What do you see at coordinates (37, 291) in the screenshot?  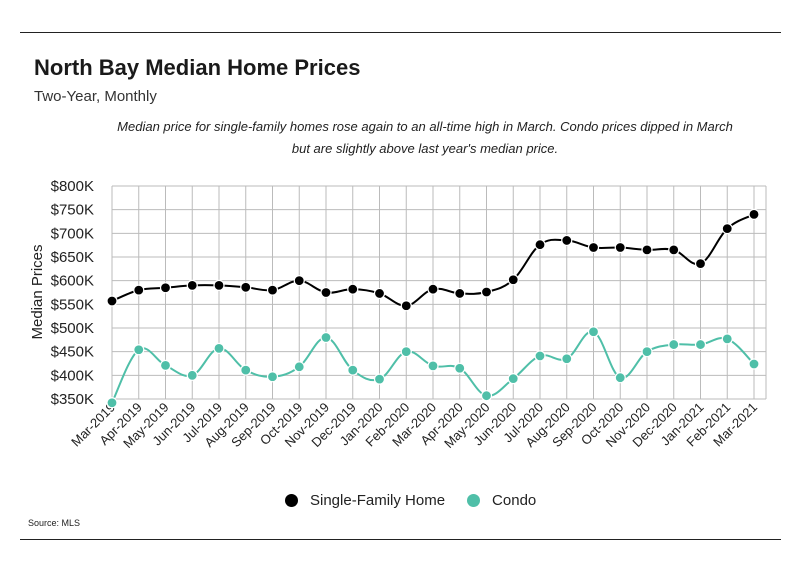 I see `y-axis-label: Median Prices` at bounding box center [37, 291].